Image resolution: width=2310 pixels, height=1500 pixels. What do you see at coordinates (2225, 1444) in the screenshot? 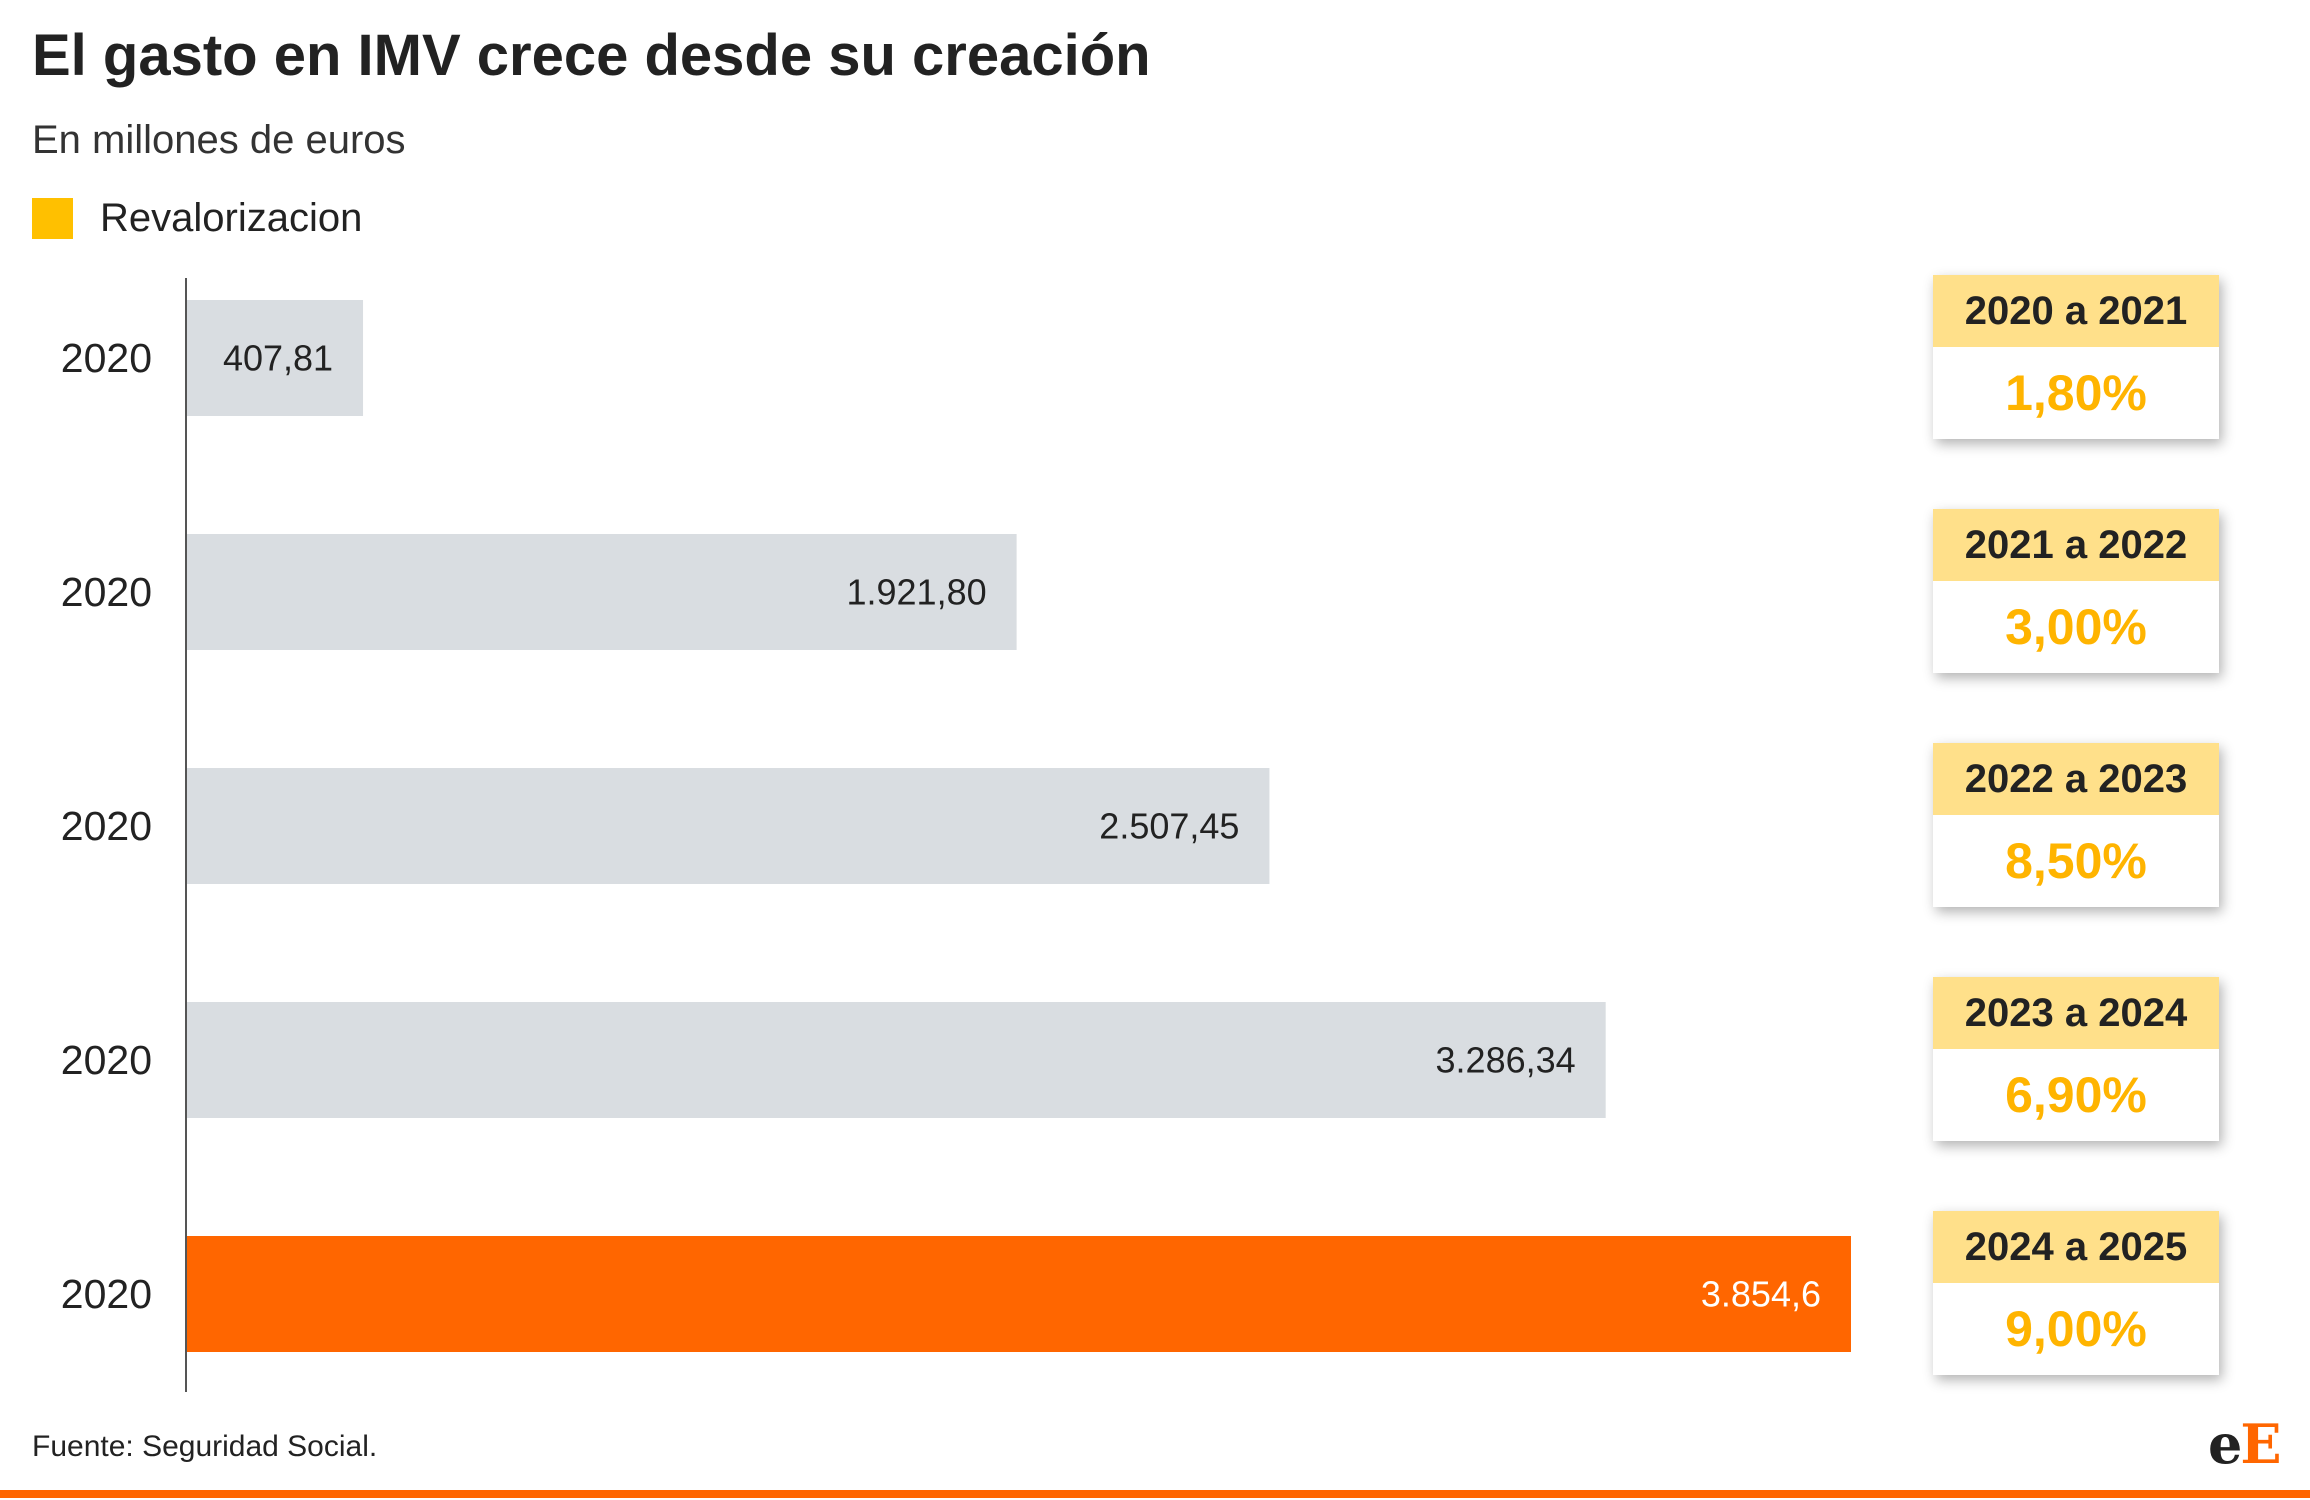
I see `logo-lower-e: e` at bounding box center [2225, 1444].